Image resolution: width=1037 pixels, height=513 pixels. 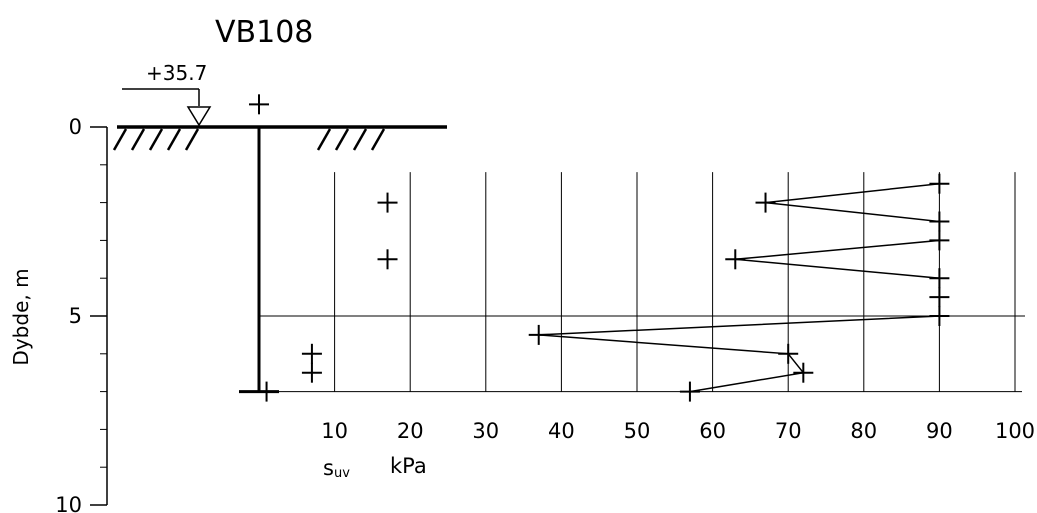 I want to click on x-tick-label: 40, so click(x=561, y=431).